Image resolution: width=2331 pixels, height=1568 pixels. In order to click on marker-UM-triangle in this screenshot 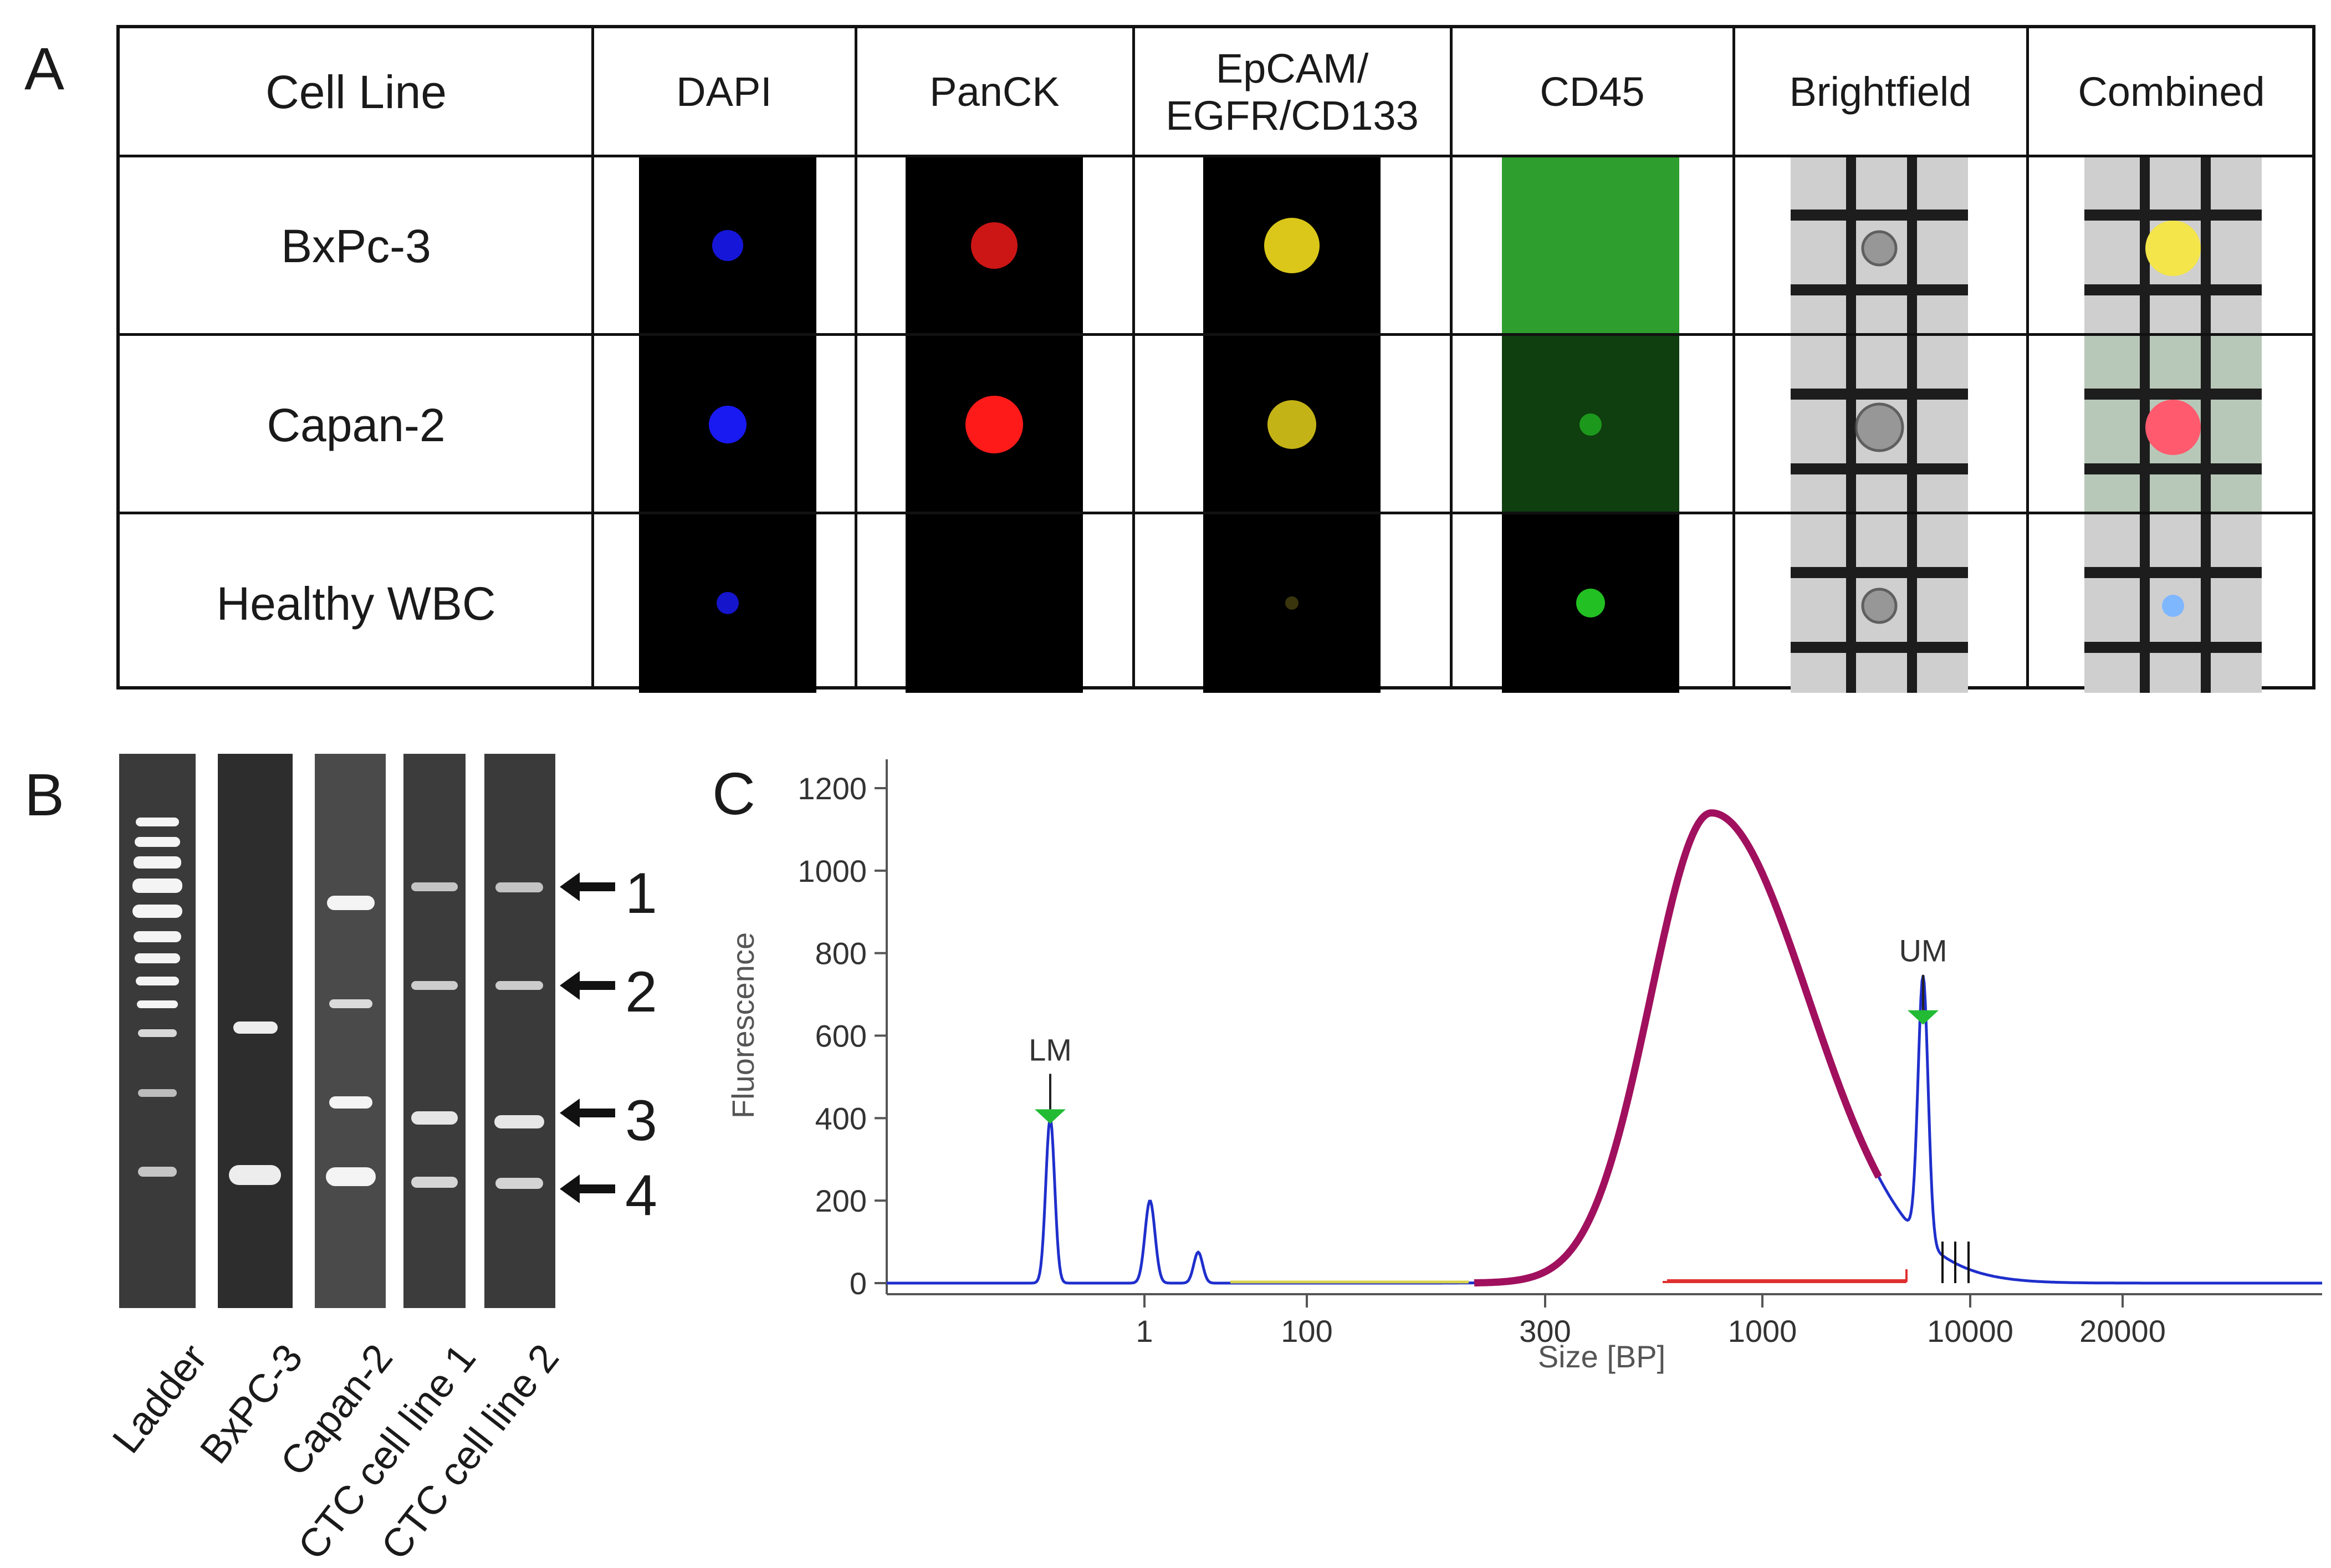, I will do `click(1923, 1018)`.